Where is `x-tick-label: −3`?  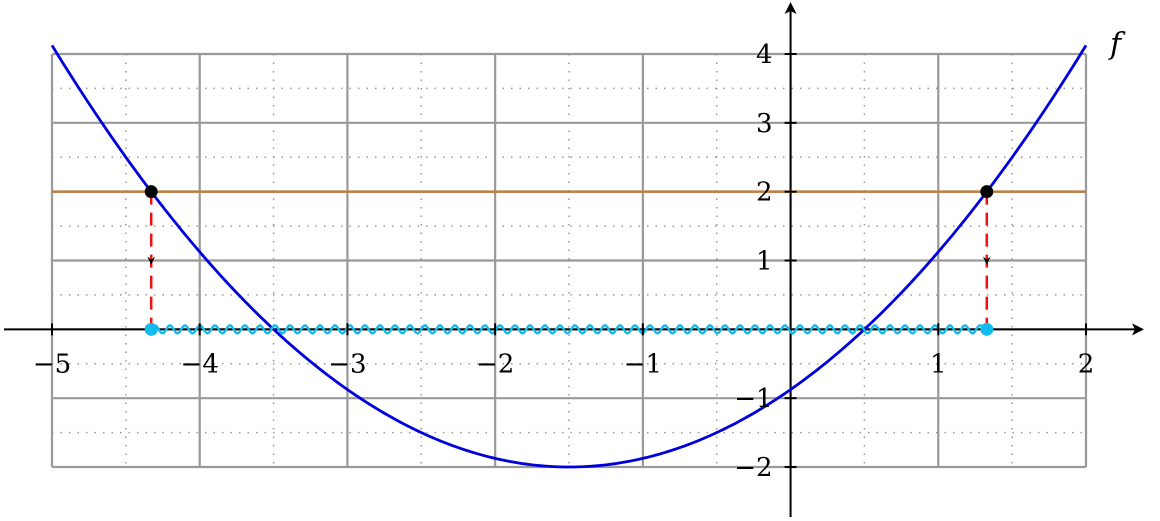 x-tick-label: −3 is located at coordinates (347, 364).